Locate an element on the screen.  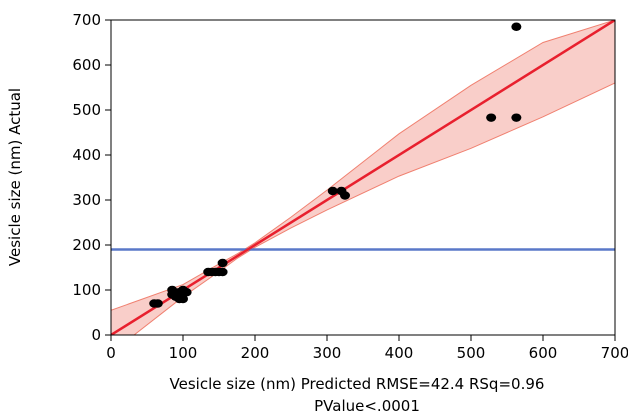
y-tick-label: 300 is located at coordinates (86, 200).